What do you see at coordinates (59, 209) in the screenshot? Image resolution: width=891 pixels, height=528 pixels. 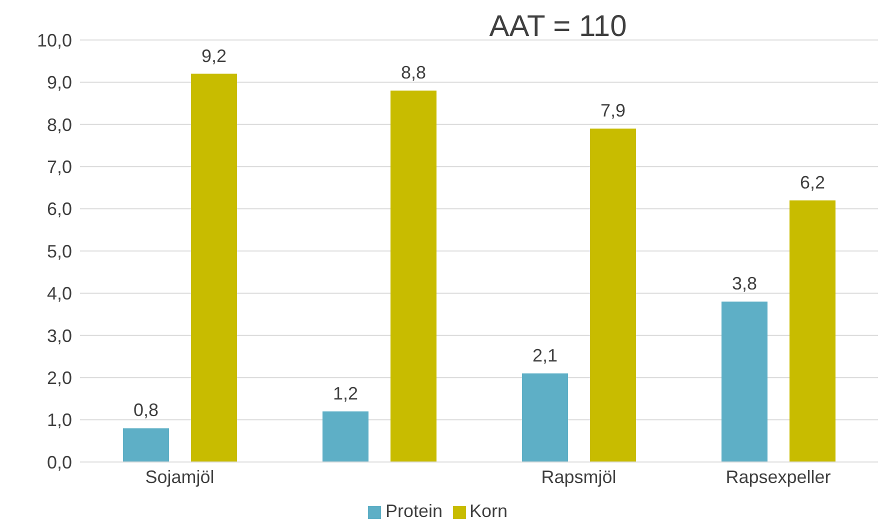 I see `y-tick-label: 6,0` at bounding box center [59, 209].